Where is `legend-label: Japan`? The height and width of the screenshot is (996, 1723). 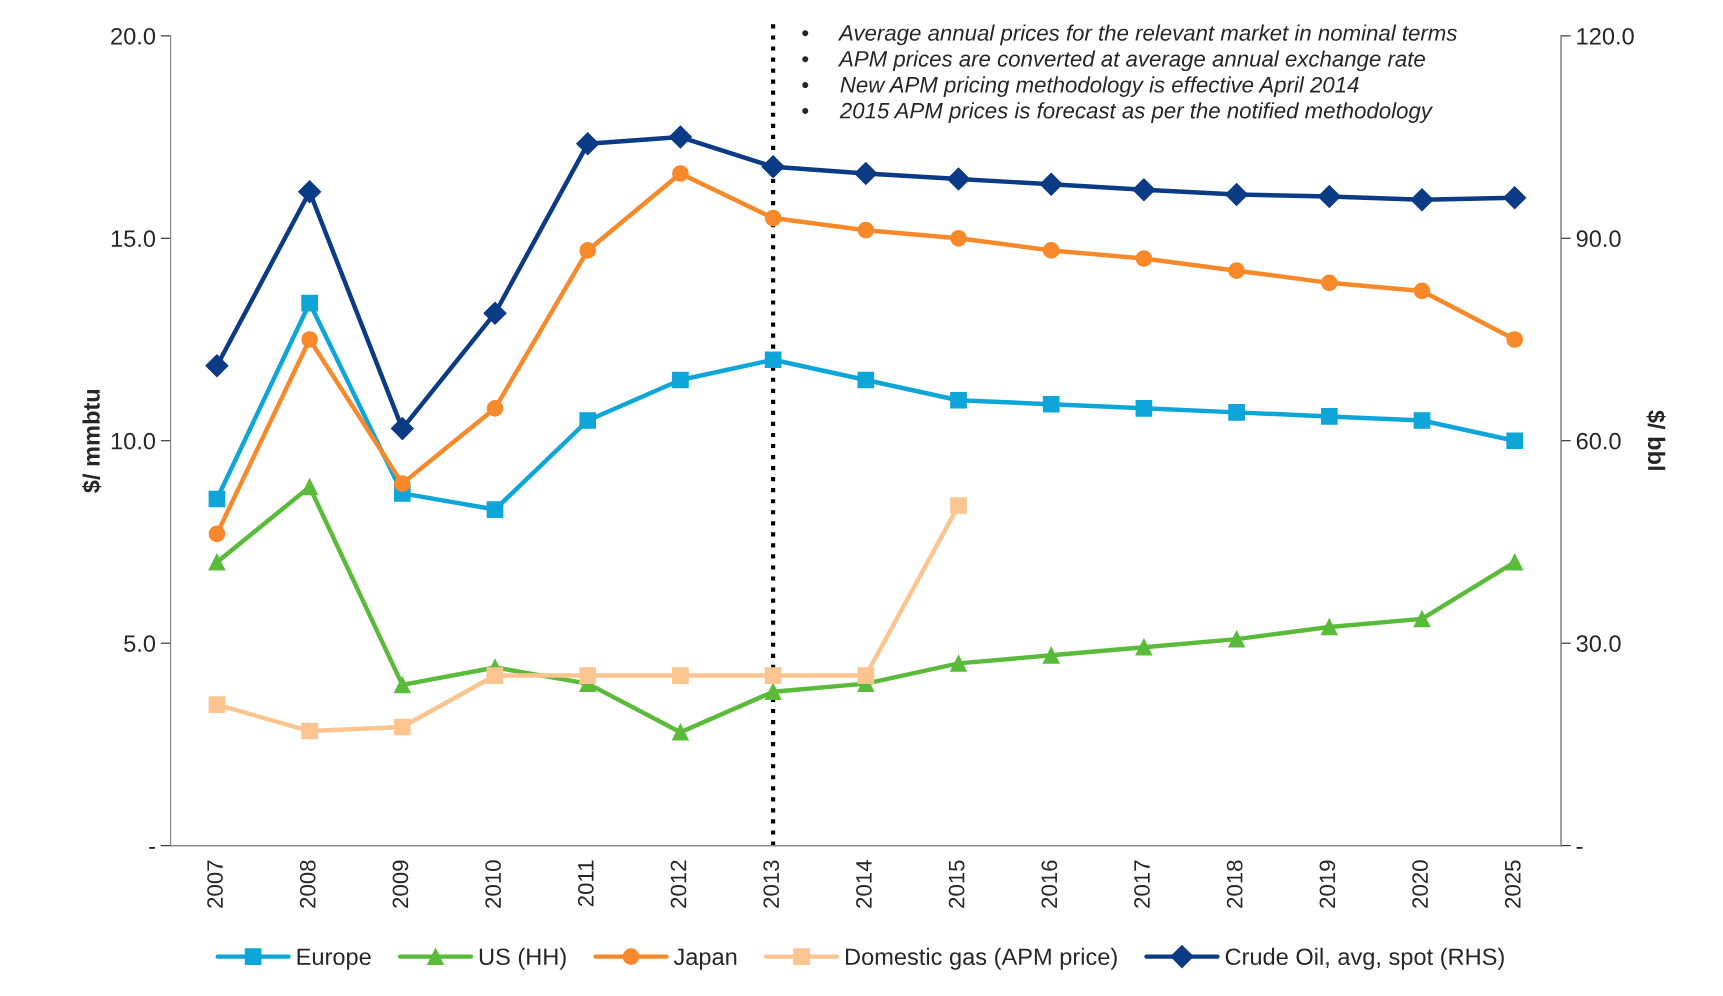
legend-label: Japan is located at coordinates (705, 959).